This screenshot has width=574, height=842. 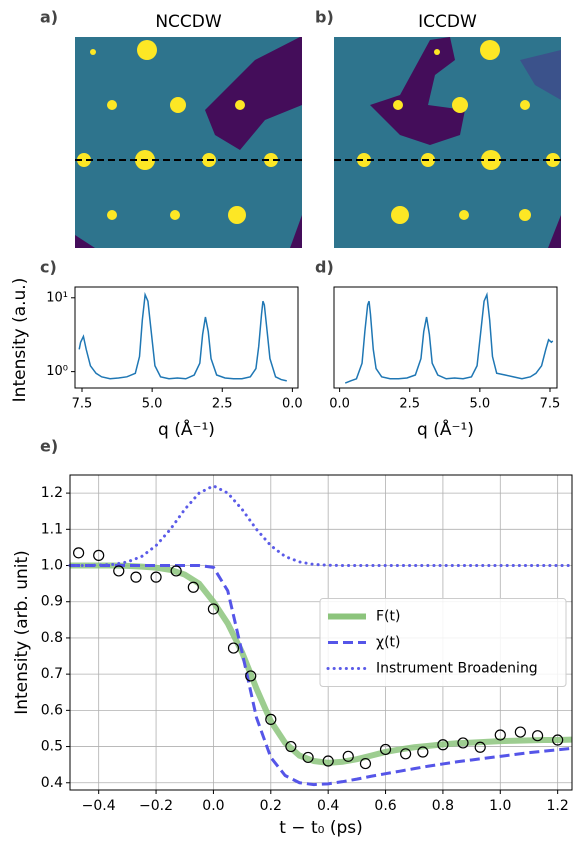 I want to click on panel-title: NCCDW, so click(x=188, y=22).